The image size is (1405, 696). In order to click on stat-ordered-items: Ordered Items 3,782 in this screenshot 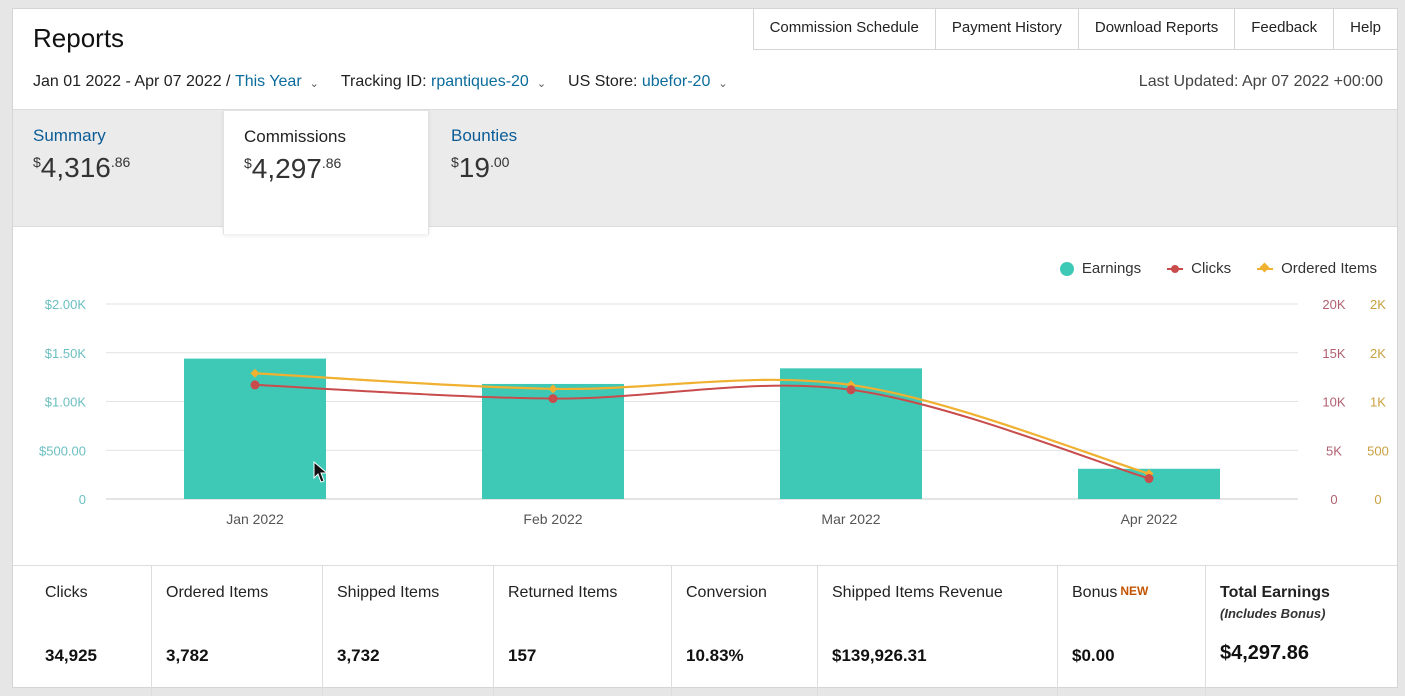, I will do `click(237, 631)`.